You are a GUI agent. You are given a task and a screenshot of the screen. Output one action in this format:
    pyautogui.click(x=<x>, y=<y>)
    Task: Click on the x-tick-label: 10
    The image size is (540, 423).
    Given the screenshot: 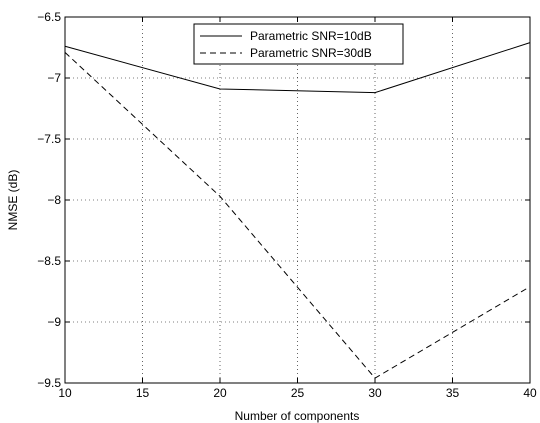 What is the action you would take?
    pyautogui.click(x=65, y=393)
    